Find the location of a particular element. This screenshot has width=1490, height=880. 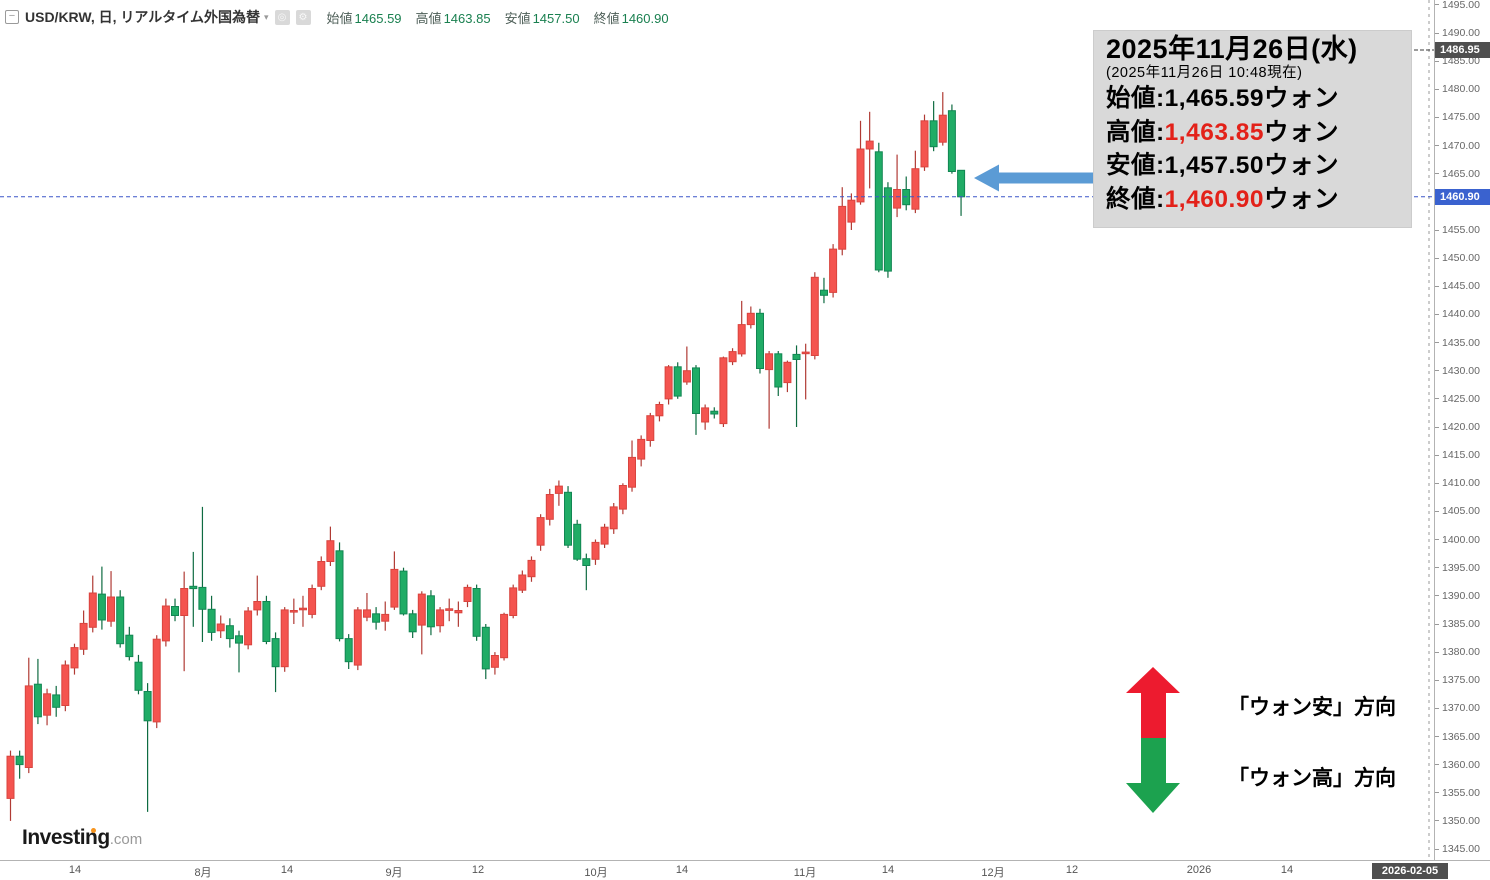

symbol-title: USD/KRW, 日, リアルタイム外国為替 is located at coordinates (142, 17).